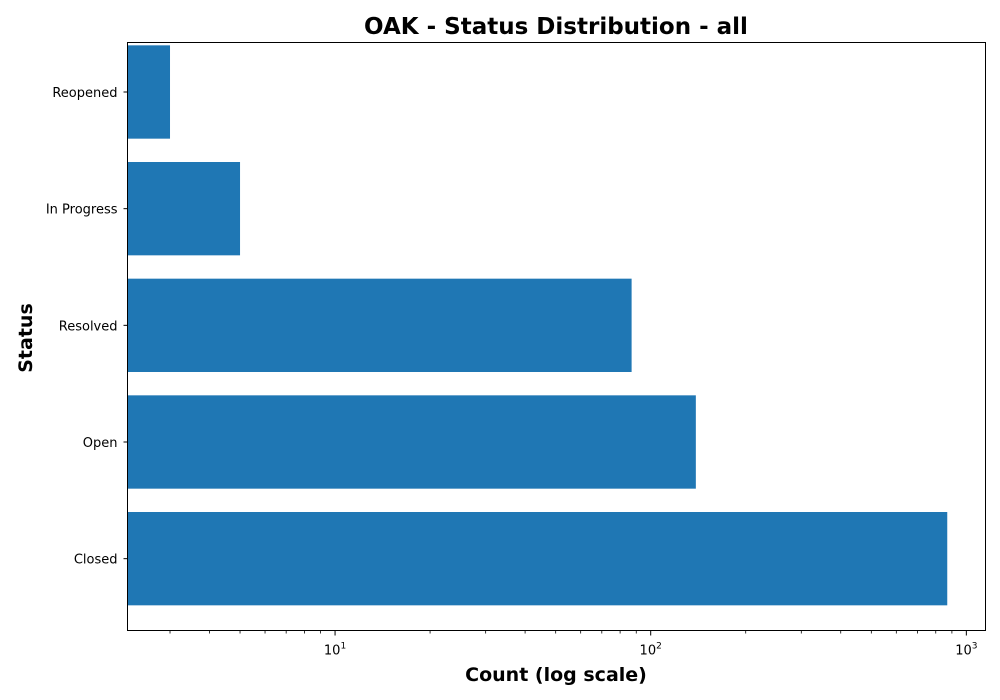 Image resolution: width=1000 pixels, height=700 pixels. Describe the element at coordinates (411, 442) in the screenshot. I see `bar-open` at that location.